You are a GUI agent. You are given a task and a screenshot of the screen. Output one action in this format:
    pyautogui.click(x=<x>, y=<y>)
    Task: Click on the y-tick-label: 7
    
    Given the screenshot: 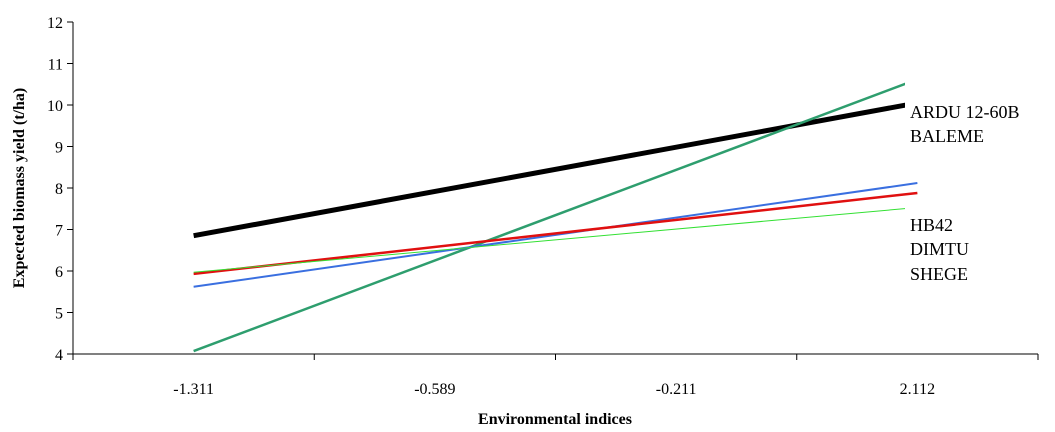 What is the action you would take?
    pyautogui.click(x=59, y=231)
    